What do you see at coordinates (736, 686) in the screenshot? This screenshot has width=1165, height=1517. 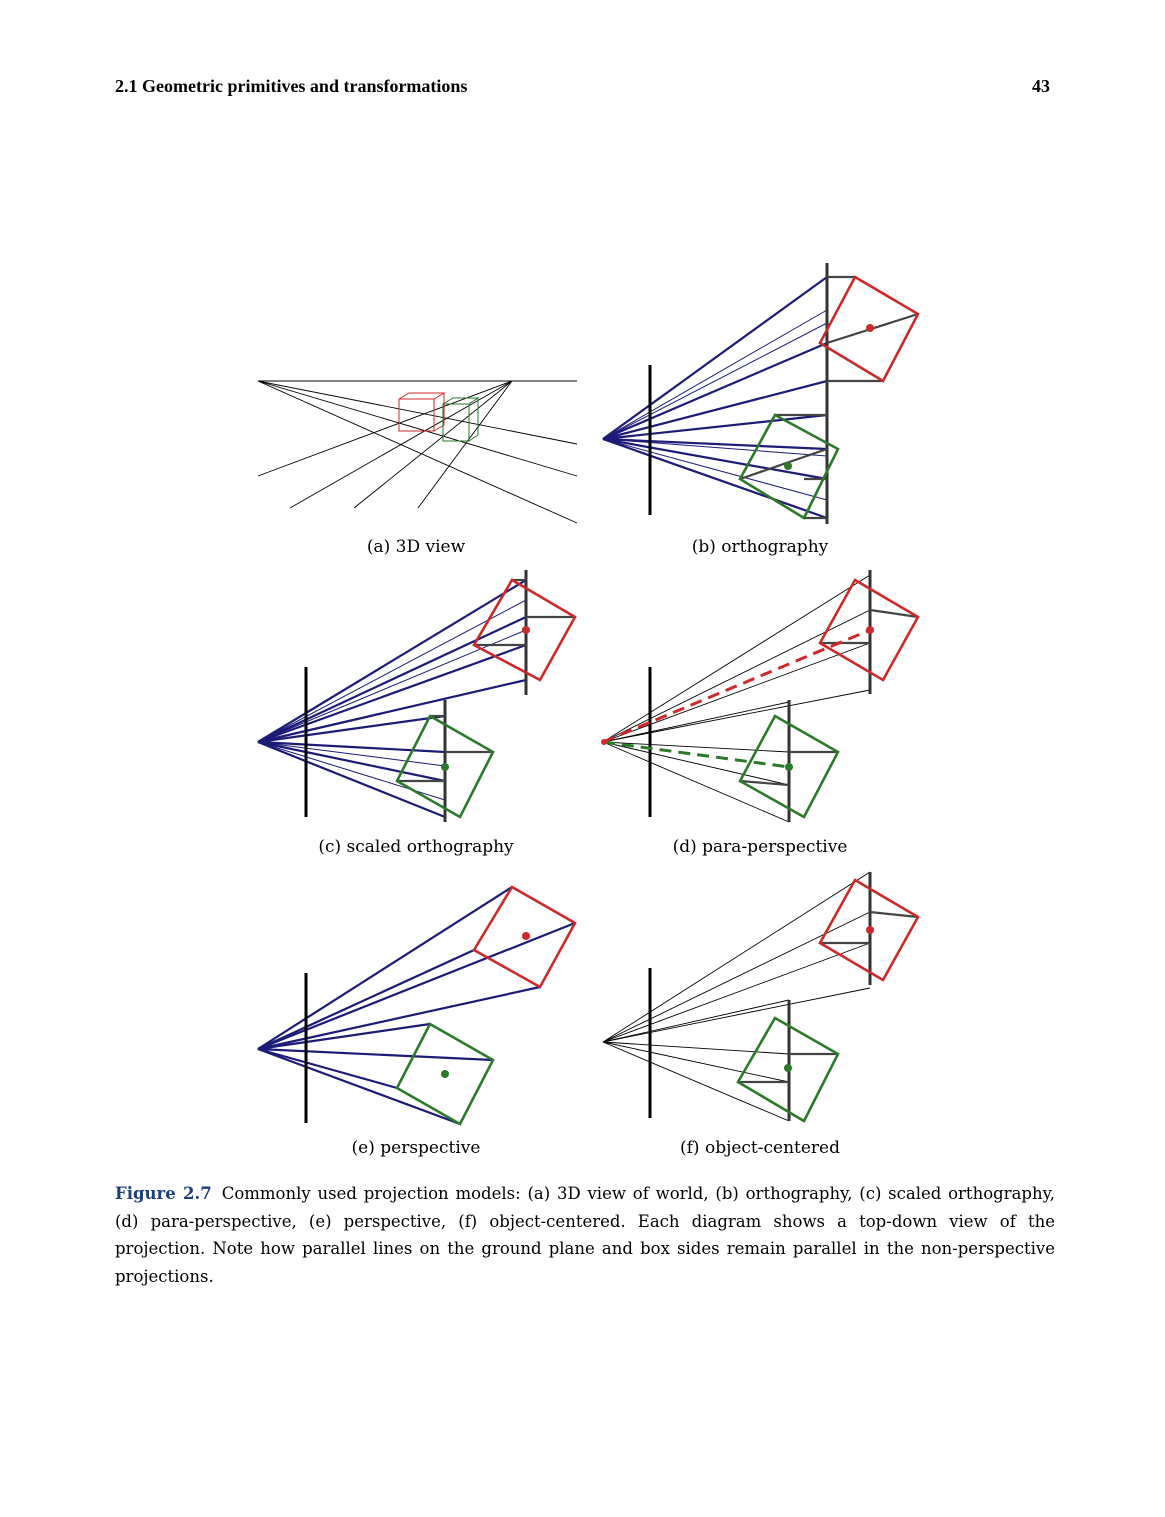 I see `red-center-ray` at bounding box center [736, 686].